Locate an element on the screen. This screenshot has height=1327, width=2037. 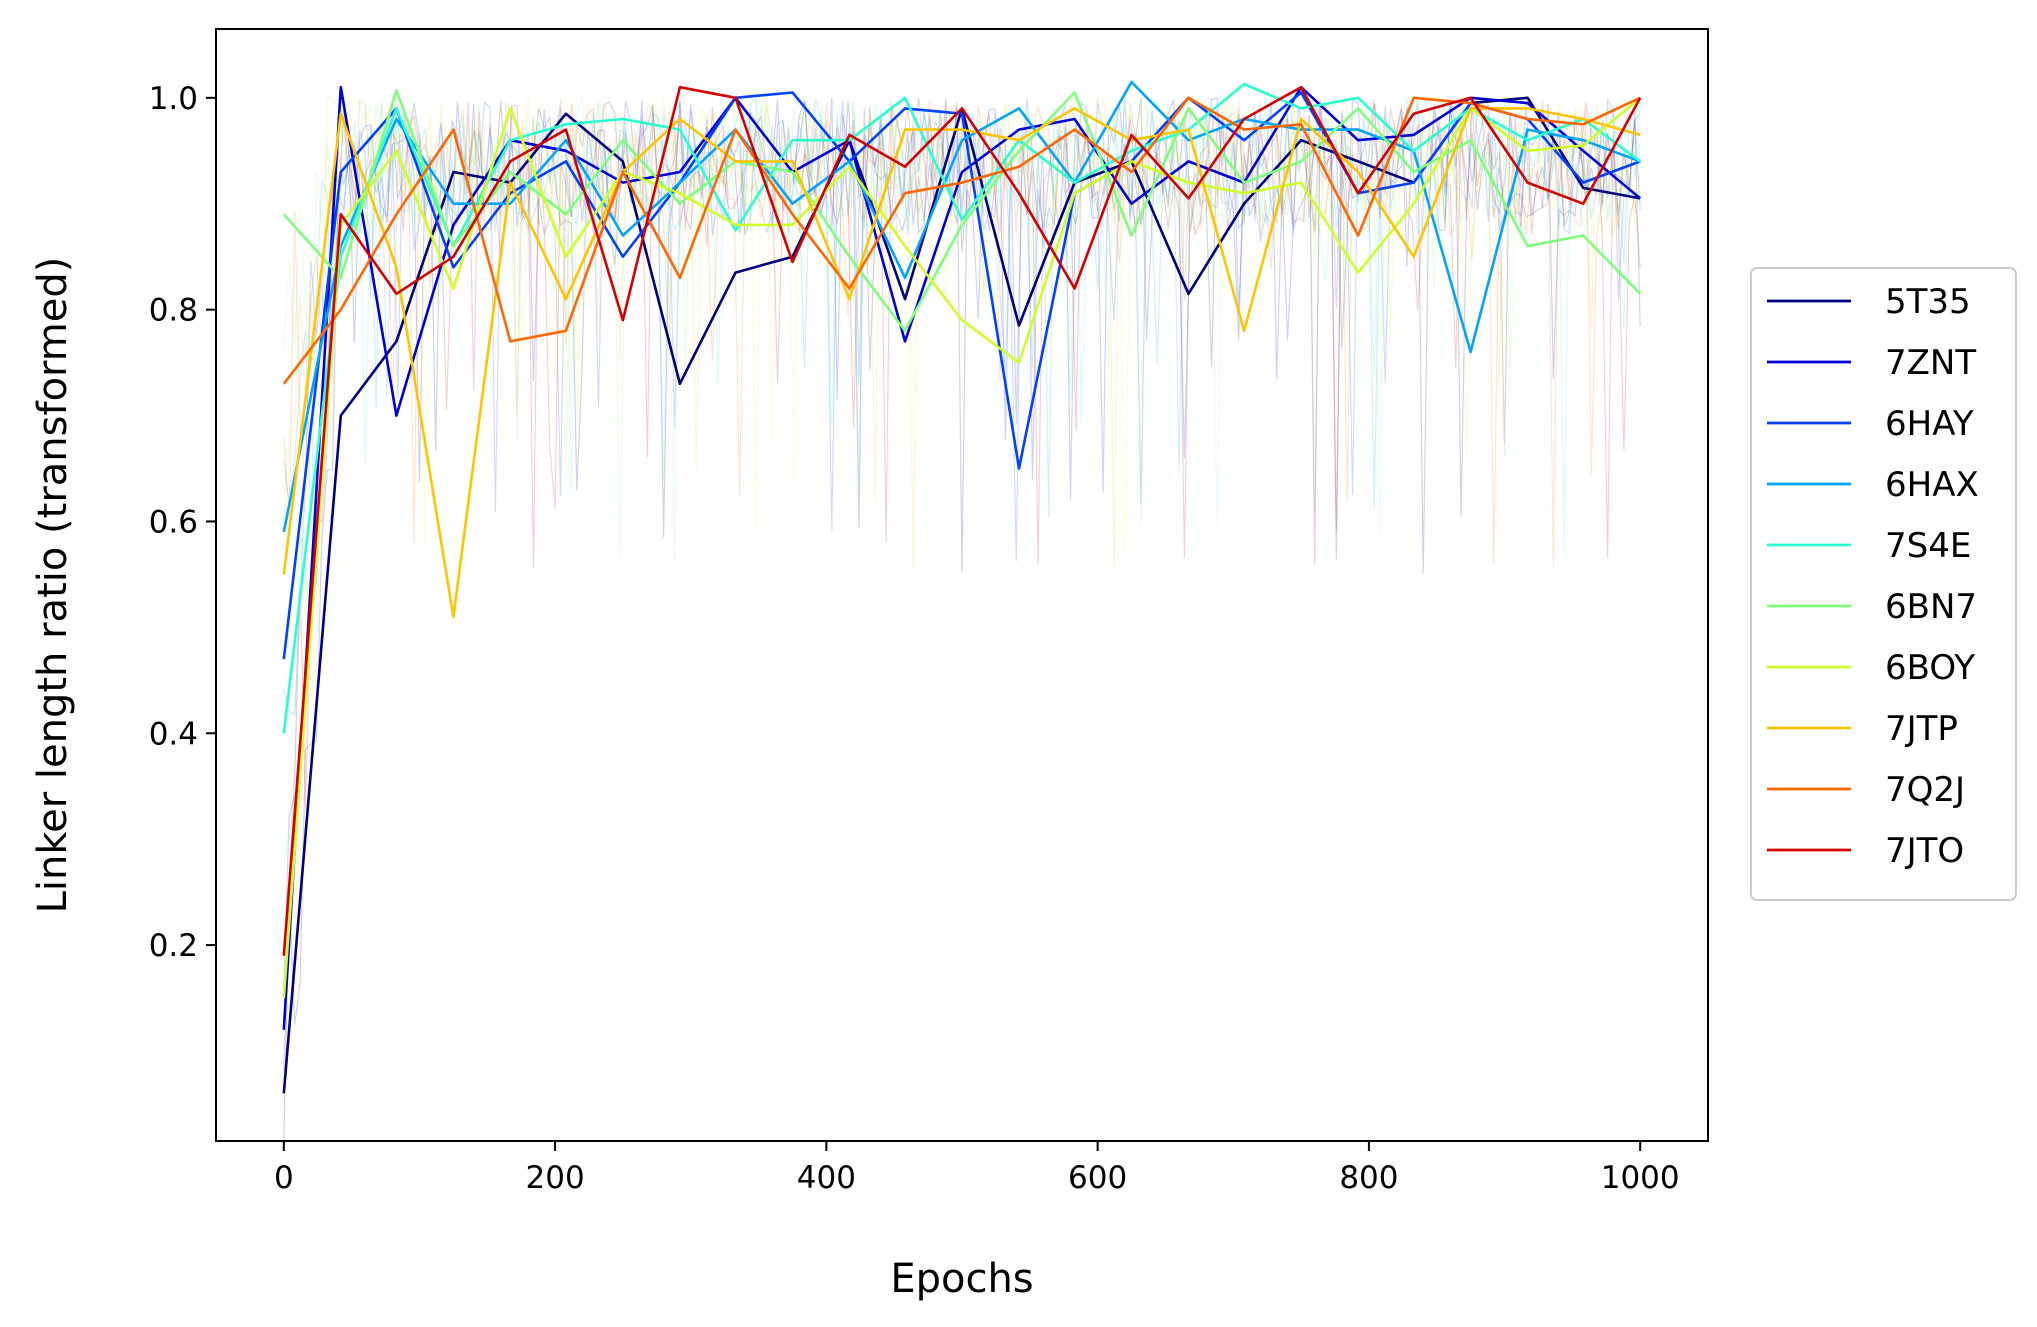
legend-label-7znt: 7ZNT is located at coordinates (1930, 363).